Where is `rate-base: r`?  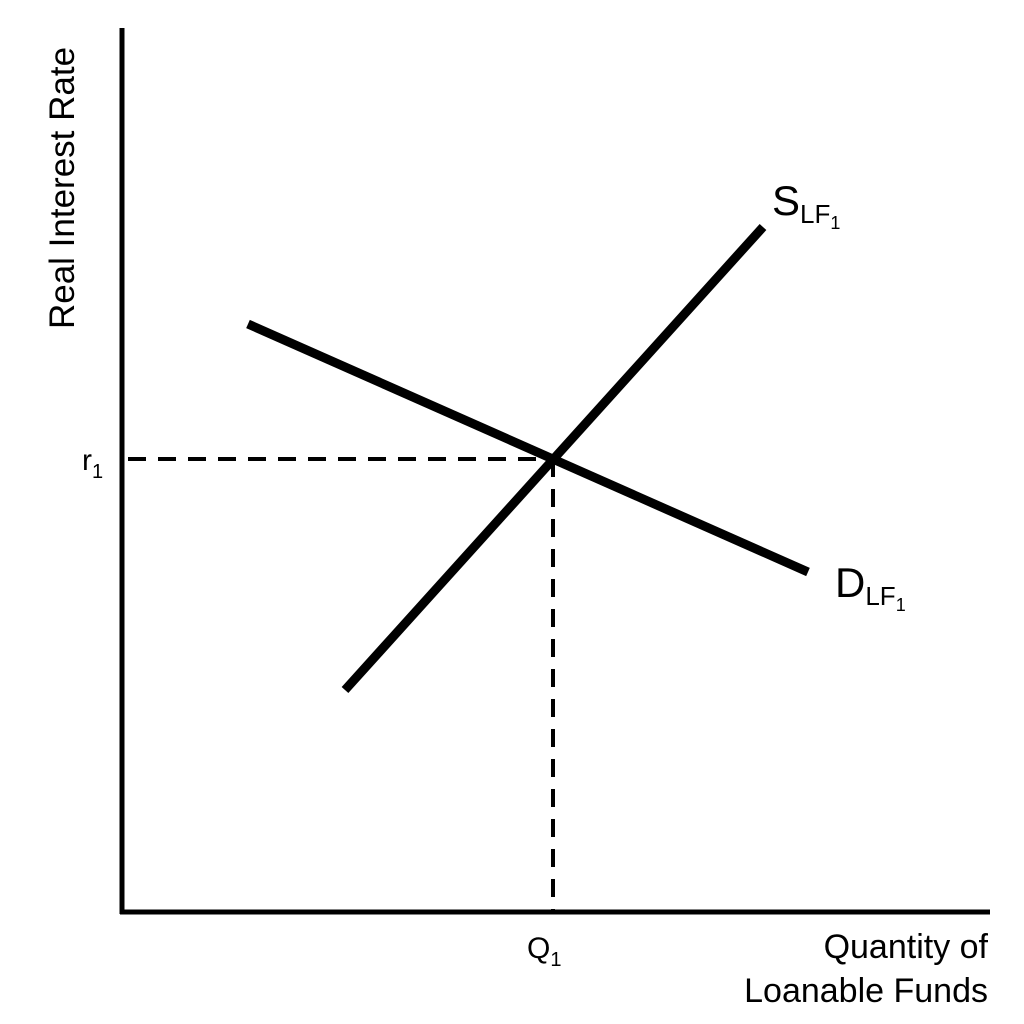 rate-base: r is located at coordinates (87, 460).